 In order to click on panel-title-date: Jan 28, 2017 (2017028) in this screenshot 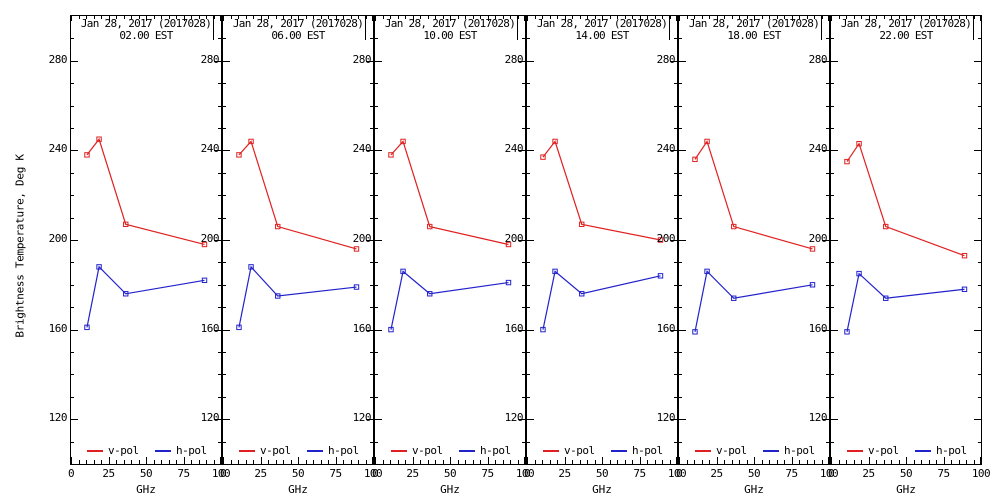, I will do `click(450, 23)`.